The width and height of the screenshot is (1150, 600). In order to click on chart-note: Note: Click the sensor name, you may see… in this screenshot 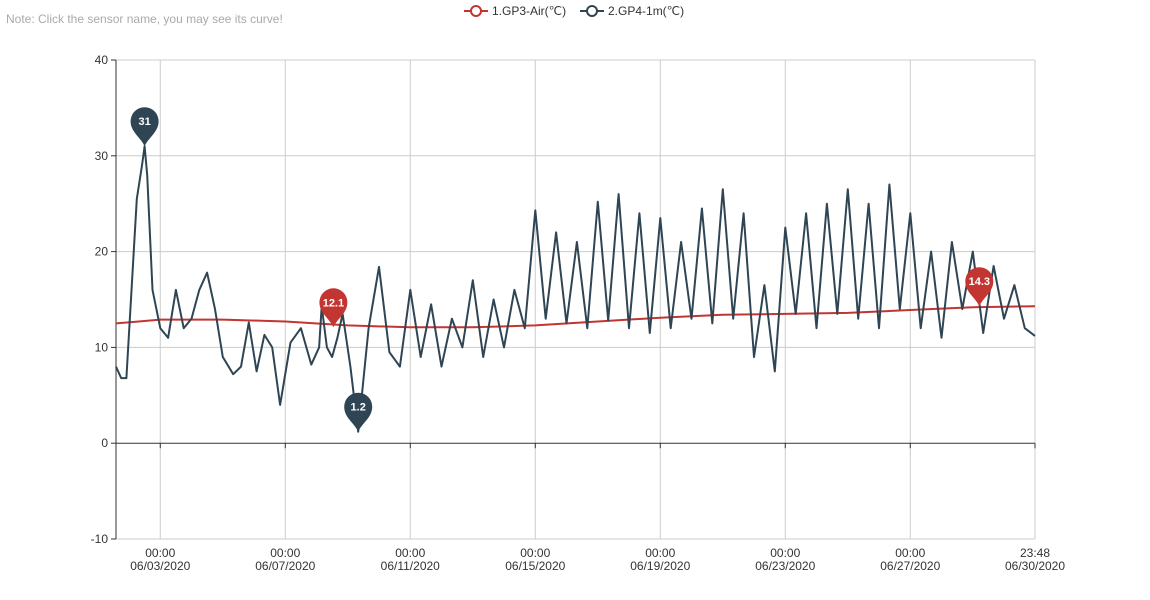, I will do `click(144, 19)`.